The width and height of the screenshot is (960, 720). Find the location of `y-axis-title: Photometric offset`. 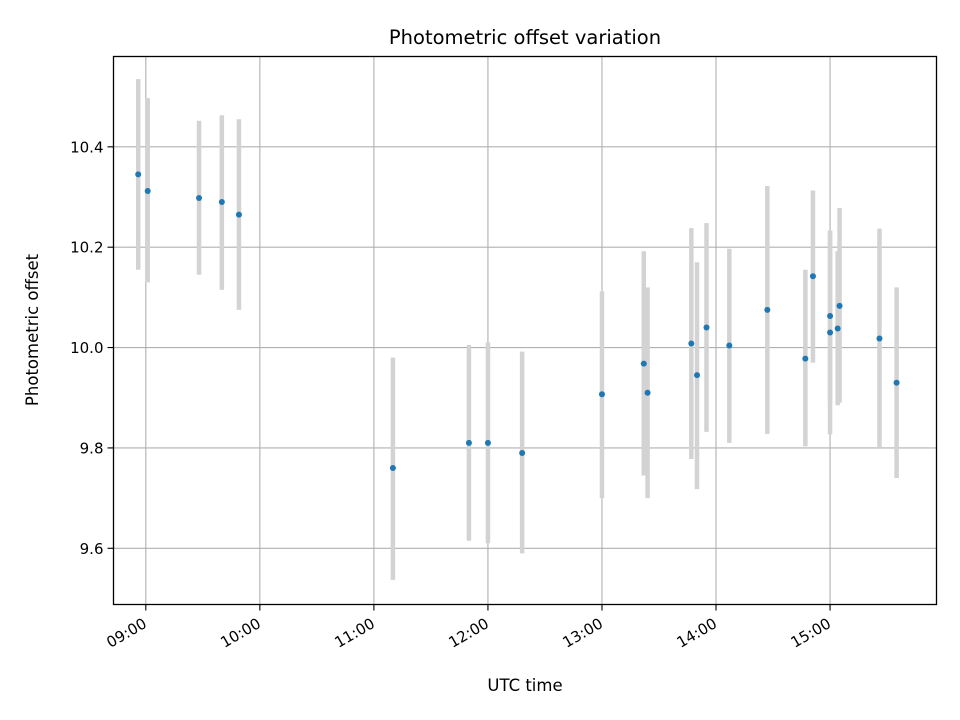

y-axis-title: Photometric offset is located at coordinates (32, 329).